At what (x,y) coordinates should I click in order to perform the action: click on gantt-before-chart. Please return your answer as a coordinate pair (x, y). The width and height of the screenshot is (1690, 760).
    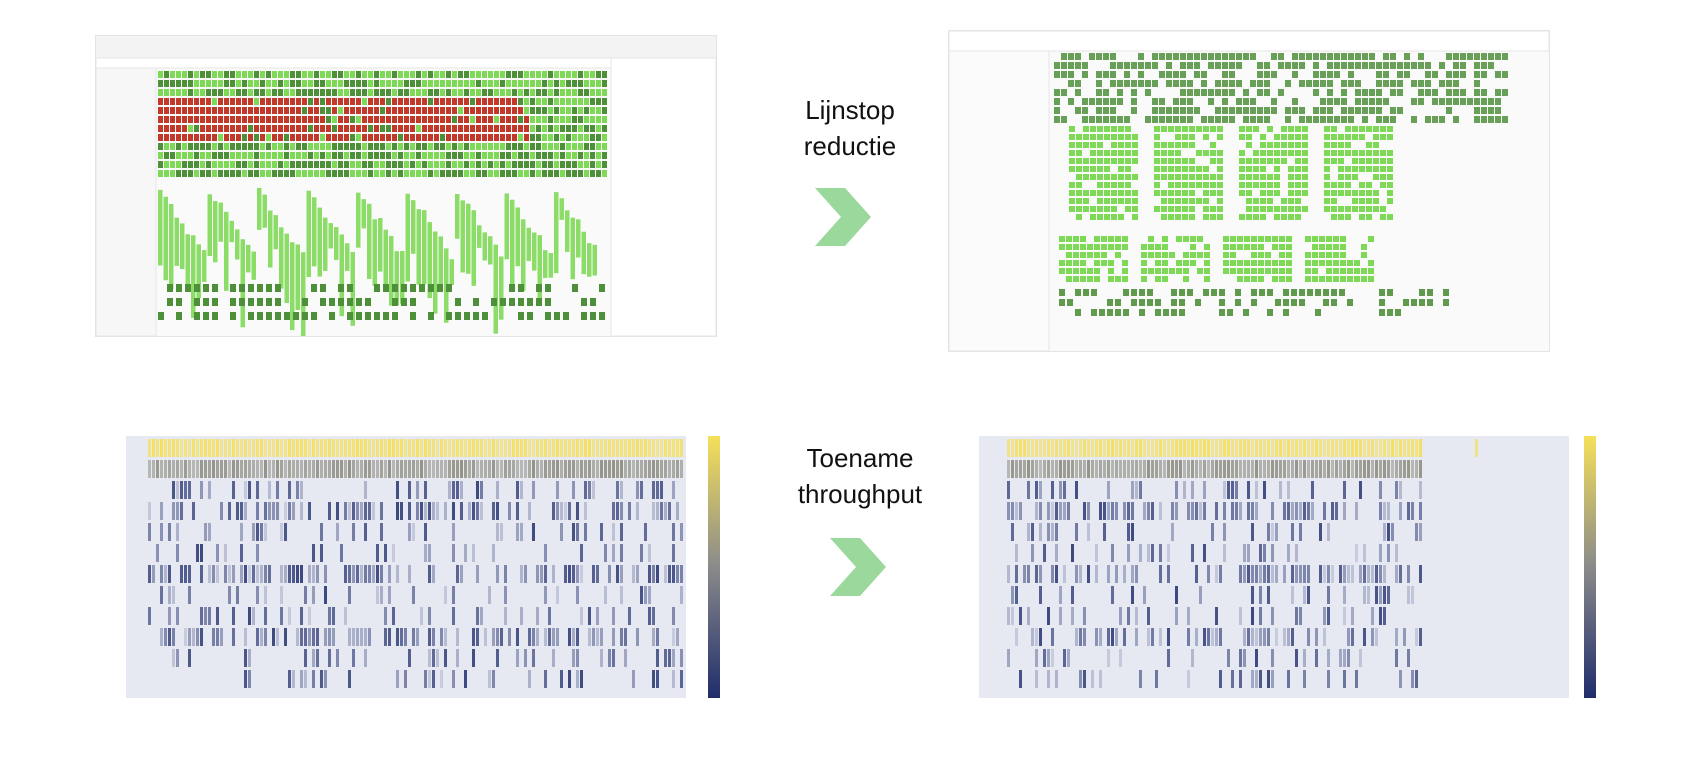
    Looking at the image, I should click on (406, 186).